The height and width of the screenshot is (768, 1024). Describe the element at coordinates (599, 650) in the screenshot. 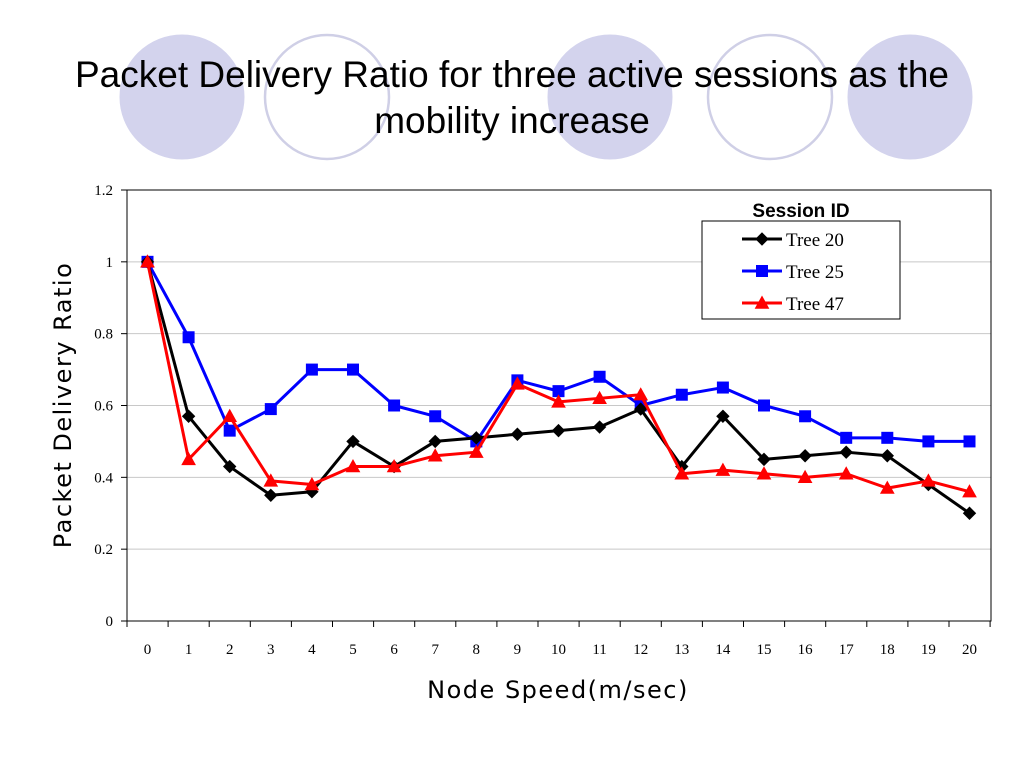

I see `x-tick-label: 11` at that location.